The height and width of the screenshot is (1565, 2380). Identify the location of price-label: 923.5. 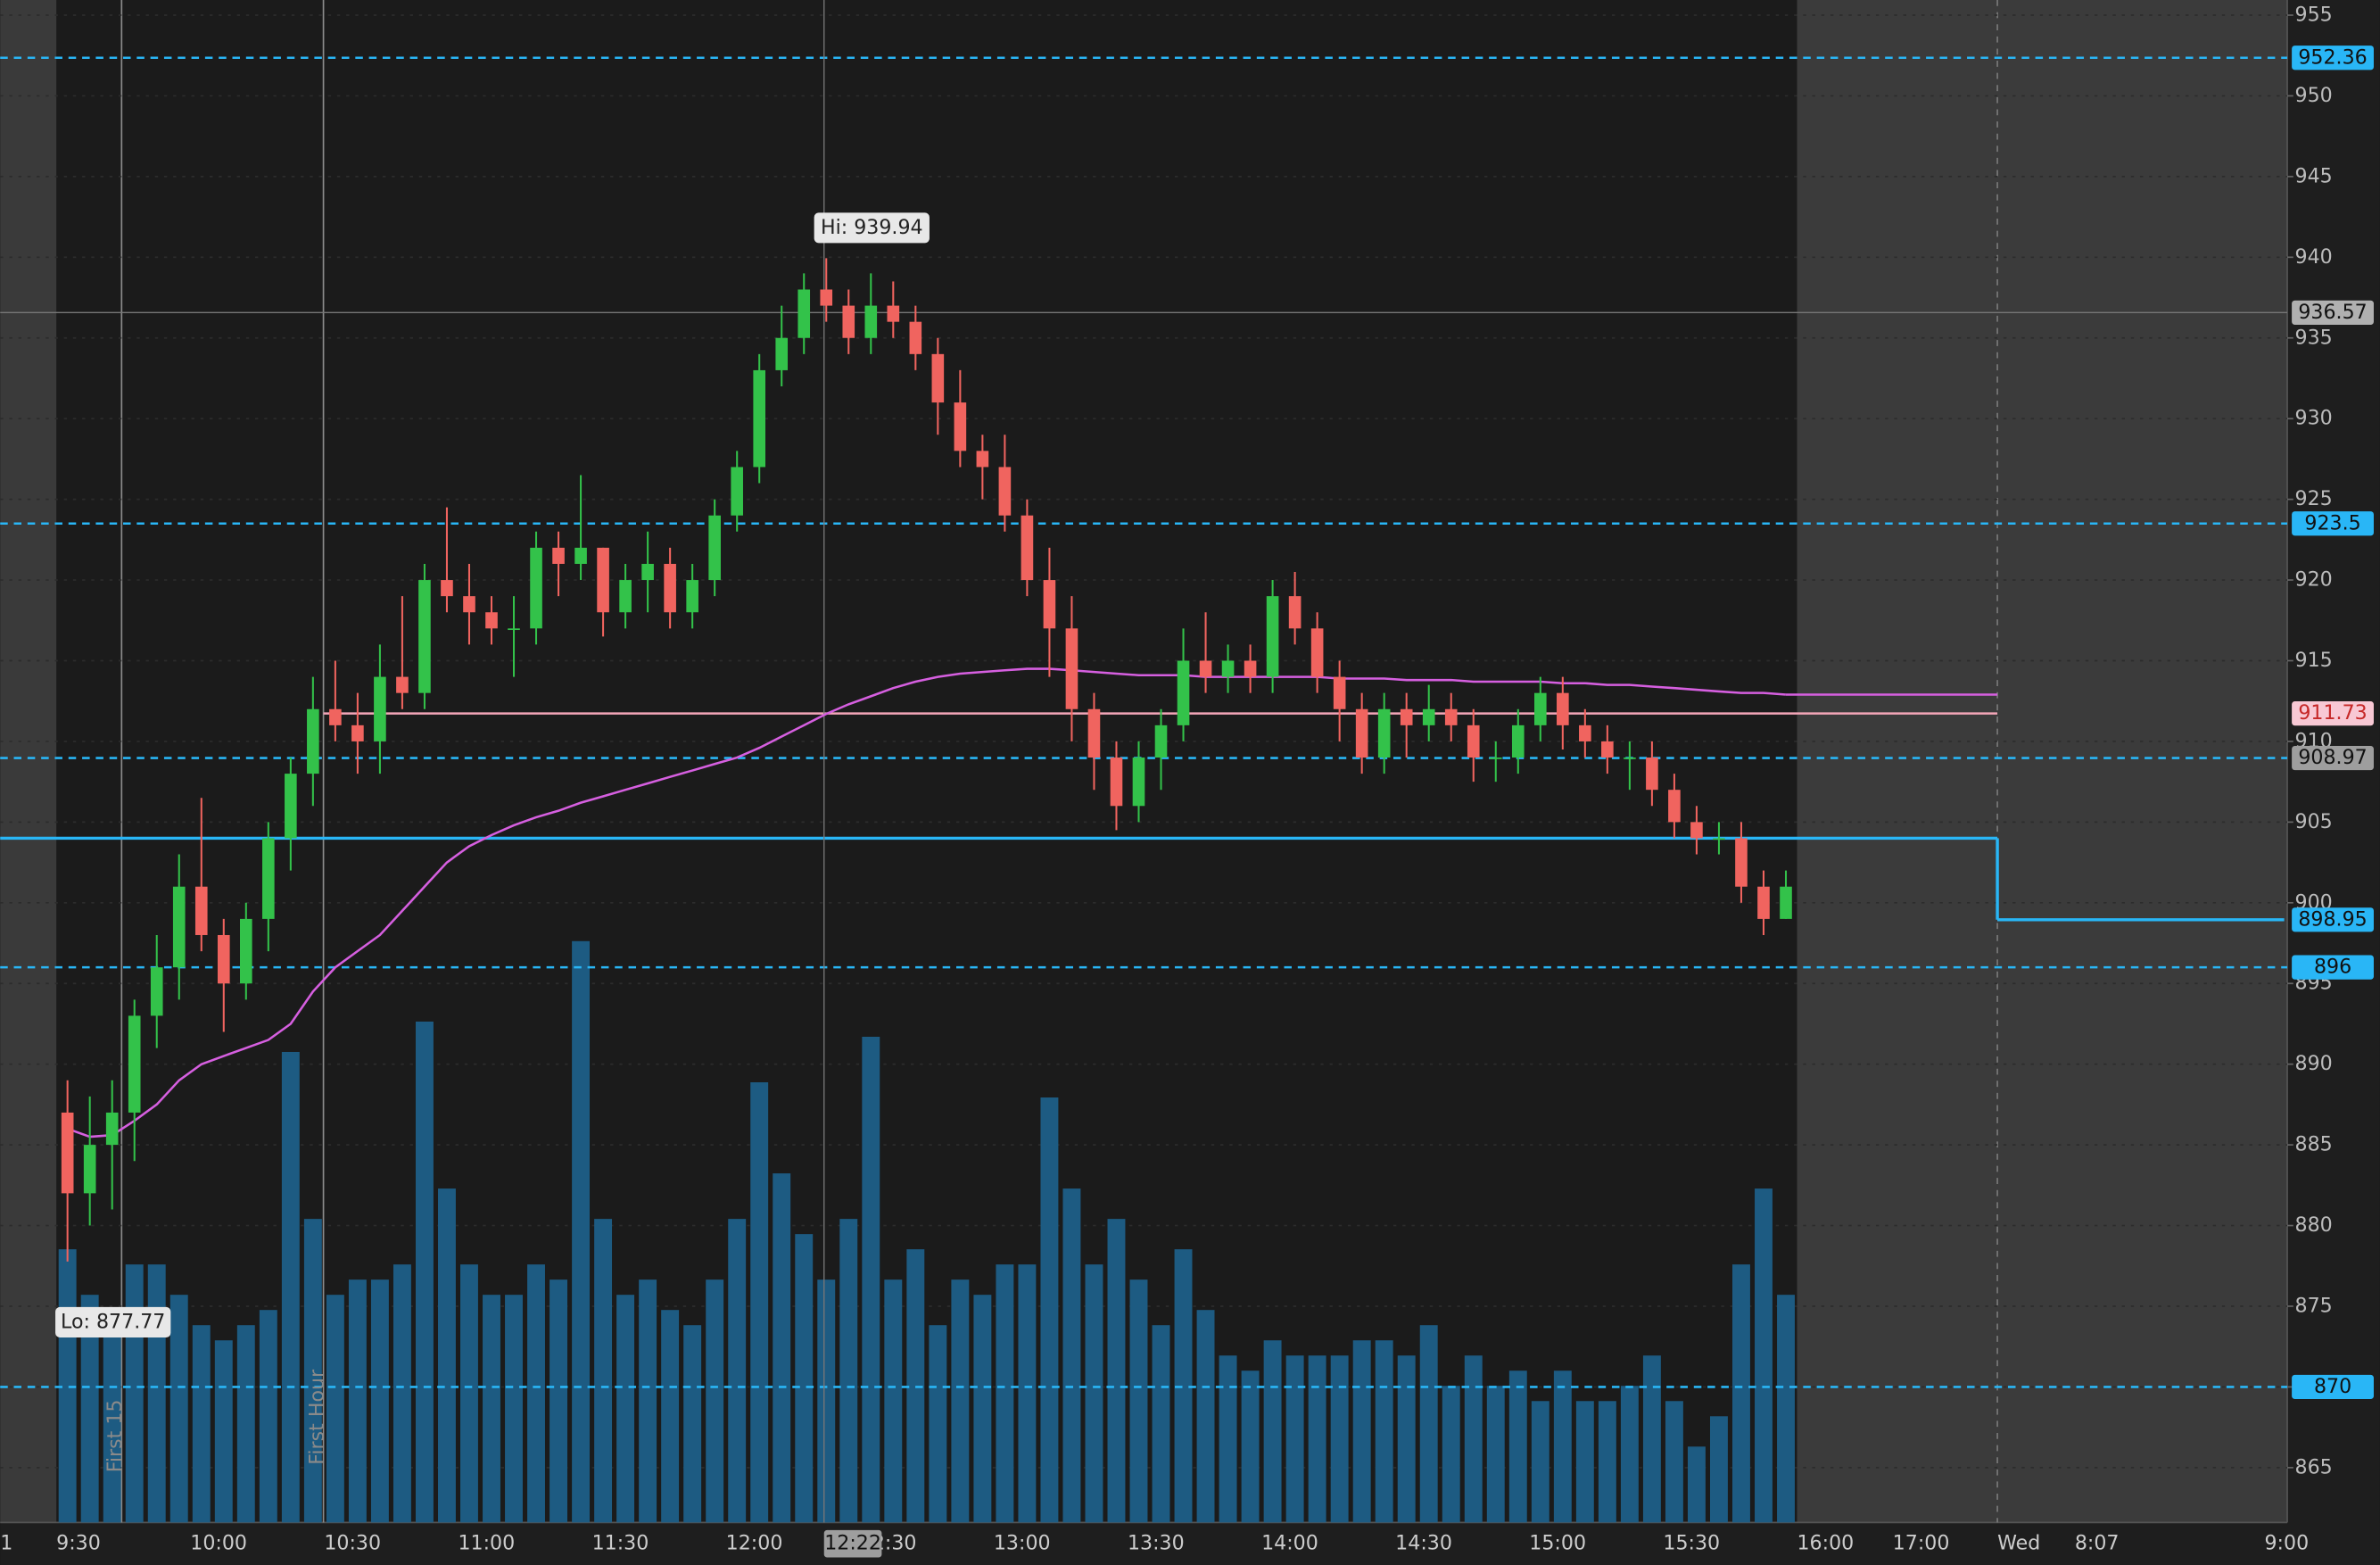
(2332, 523).